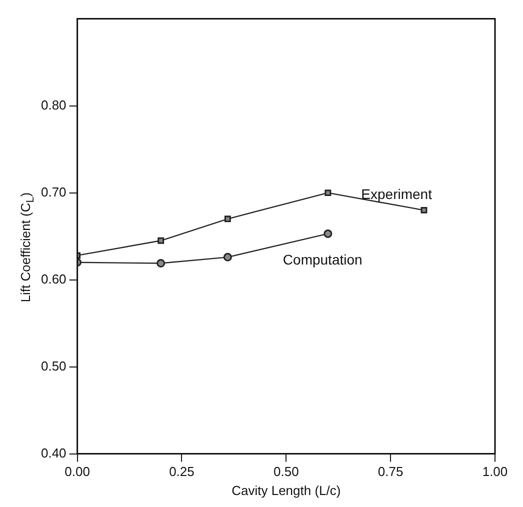 The height and width of the screenshot is (507, 523). What do you see at coordinates (391, 472) in the screenshot?
I see `x-tick-label: 0.75` at bounding box center [391, 472].